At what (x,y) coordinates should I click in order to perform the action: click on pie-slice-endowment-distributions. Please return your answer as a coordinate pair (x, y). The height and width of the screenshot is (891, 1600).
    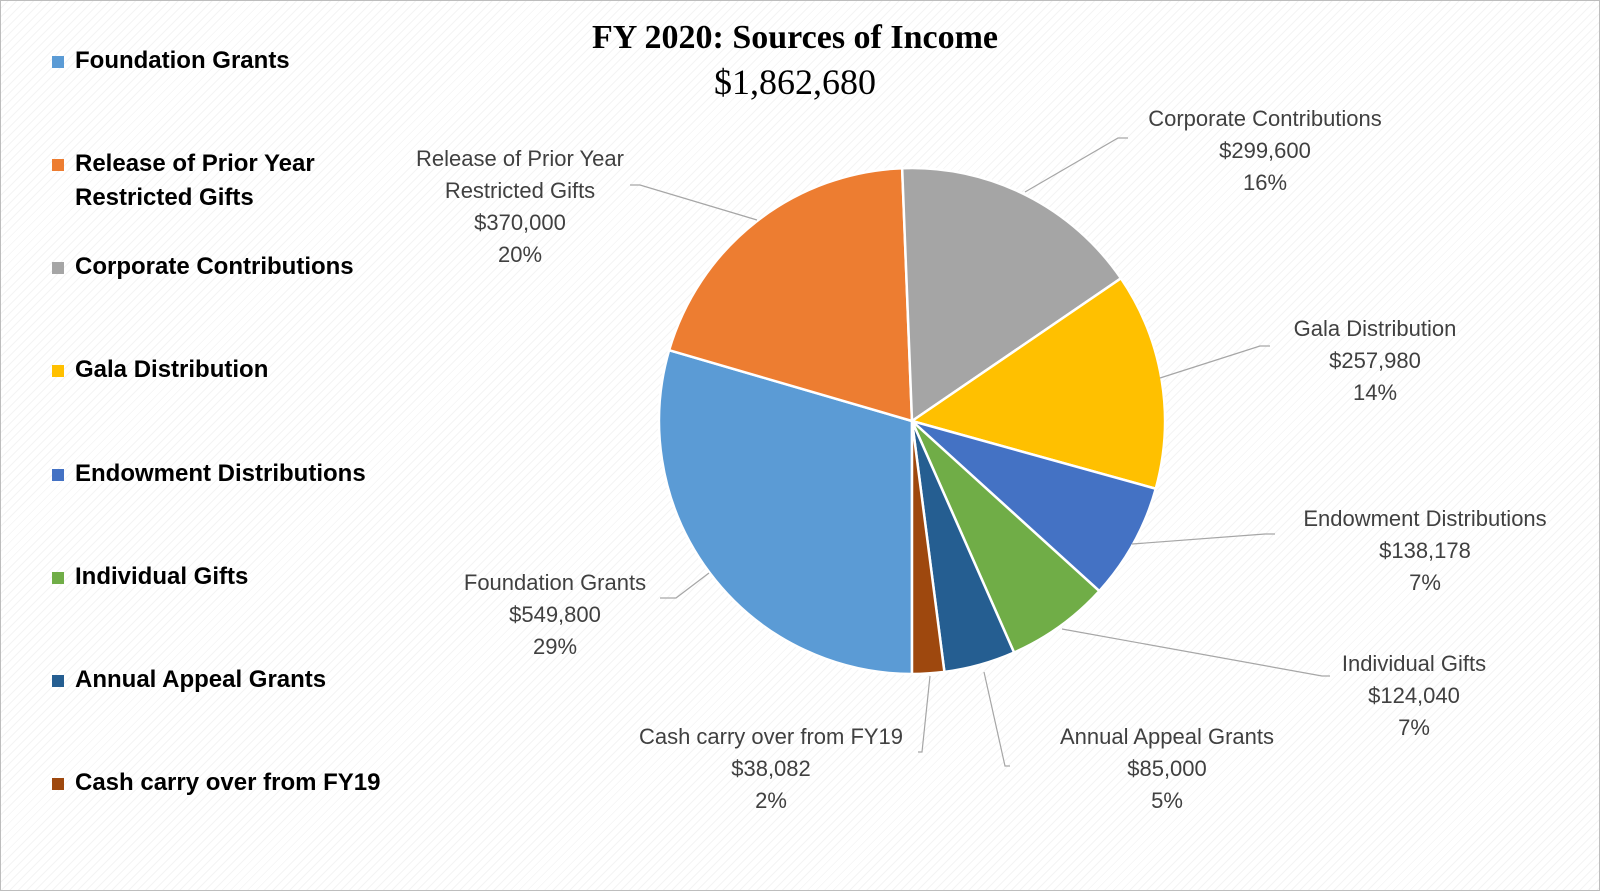
    Looking at the image, I should click on (1034, 506).